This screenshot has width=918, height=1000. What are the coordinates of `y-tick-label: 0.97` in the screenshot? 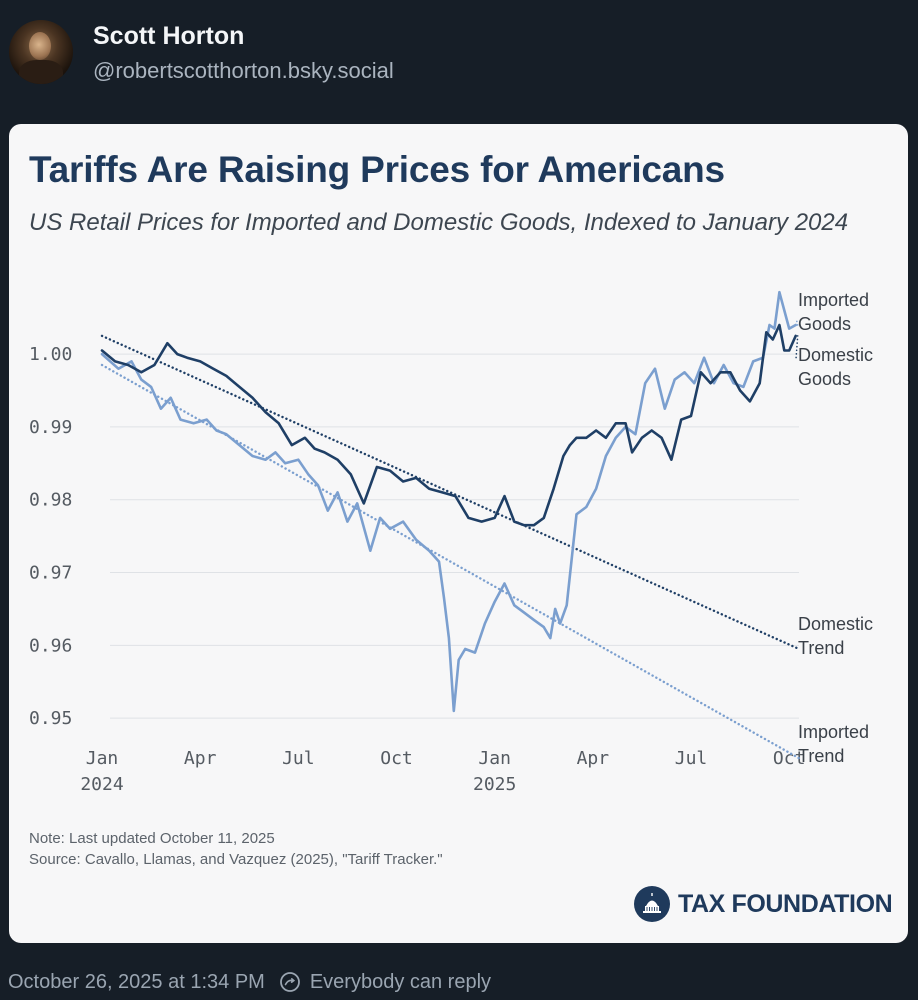 It's located at (50, 573).